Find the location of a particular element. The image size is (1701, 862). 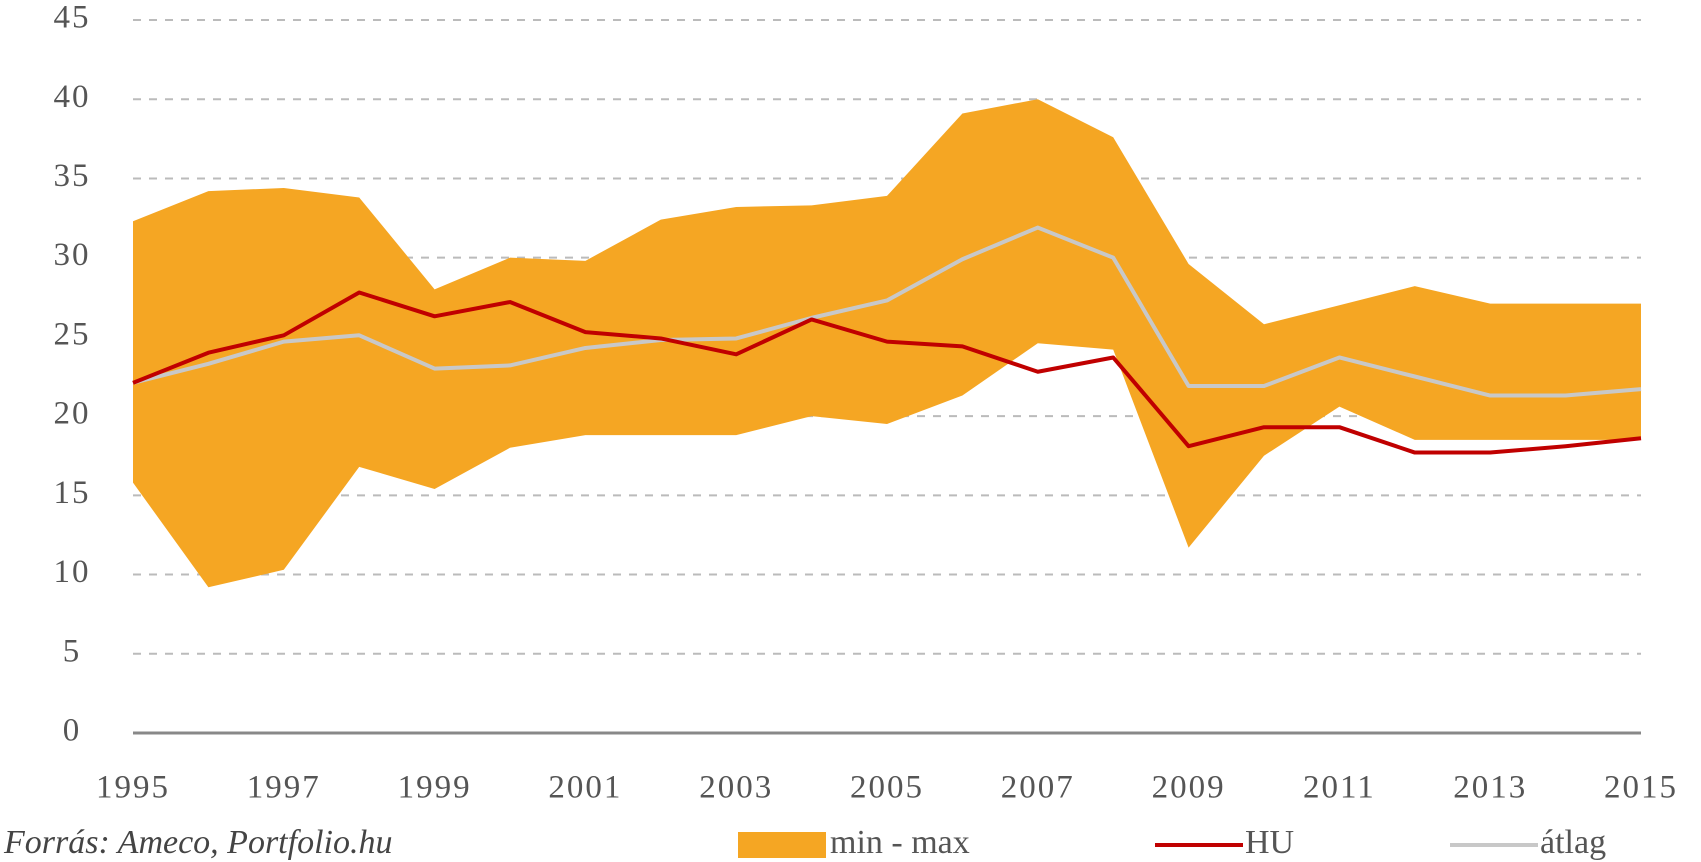

legend-swatch is located at coordinates (782, 845).